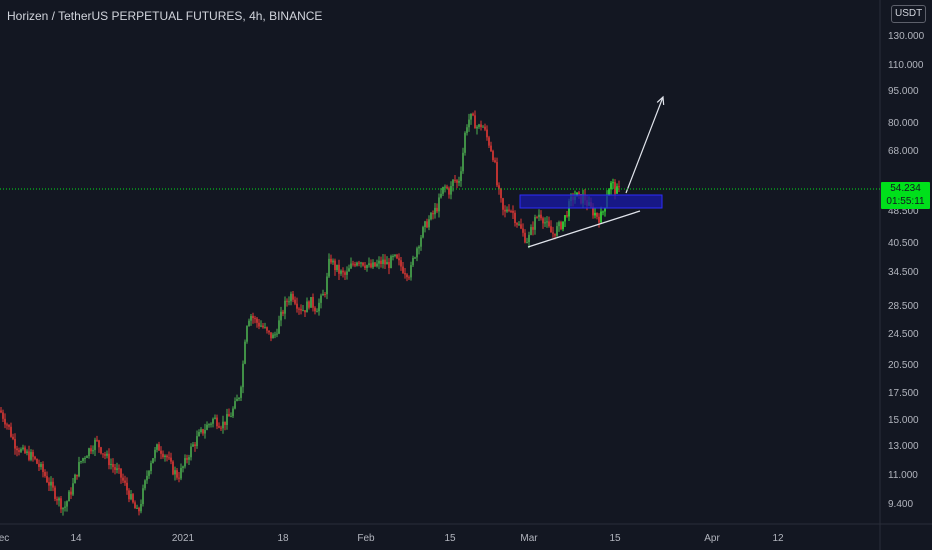  What do you see at coordinates (615, 538) in the screenshot?
I see `time-tick-label: 15` at bounding box center [615, 538].